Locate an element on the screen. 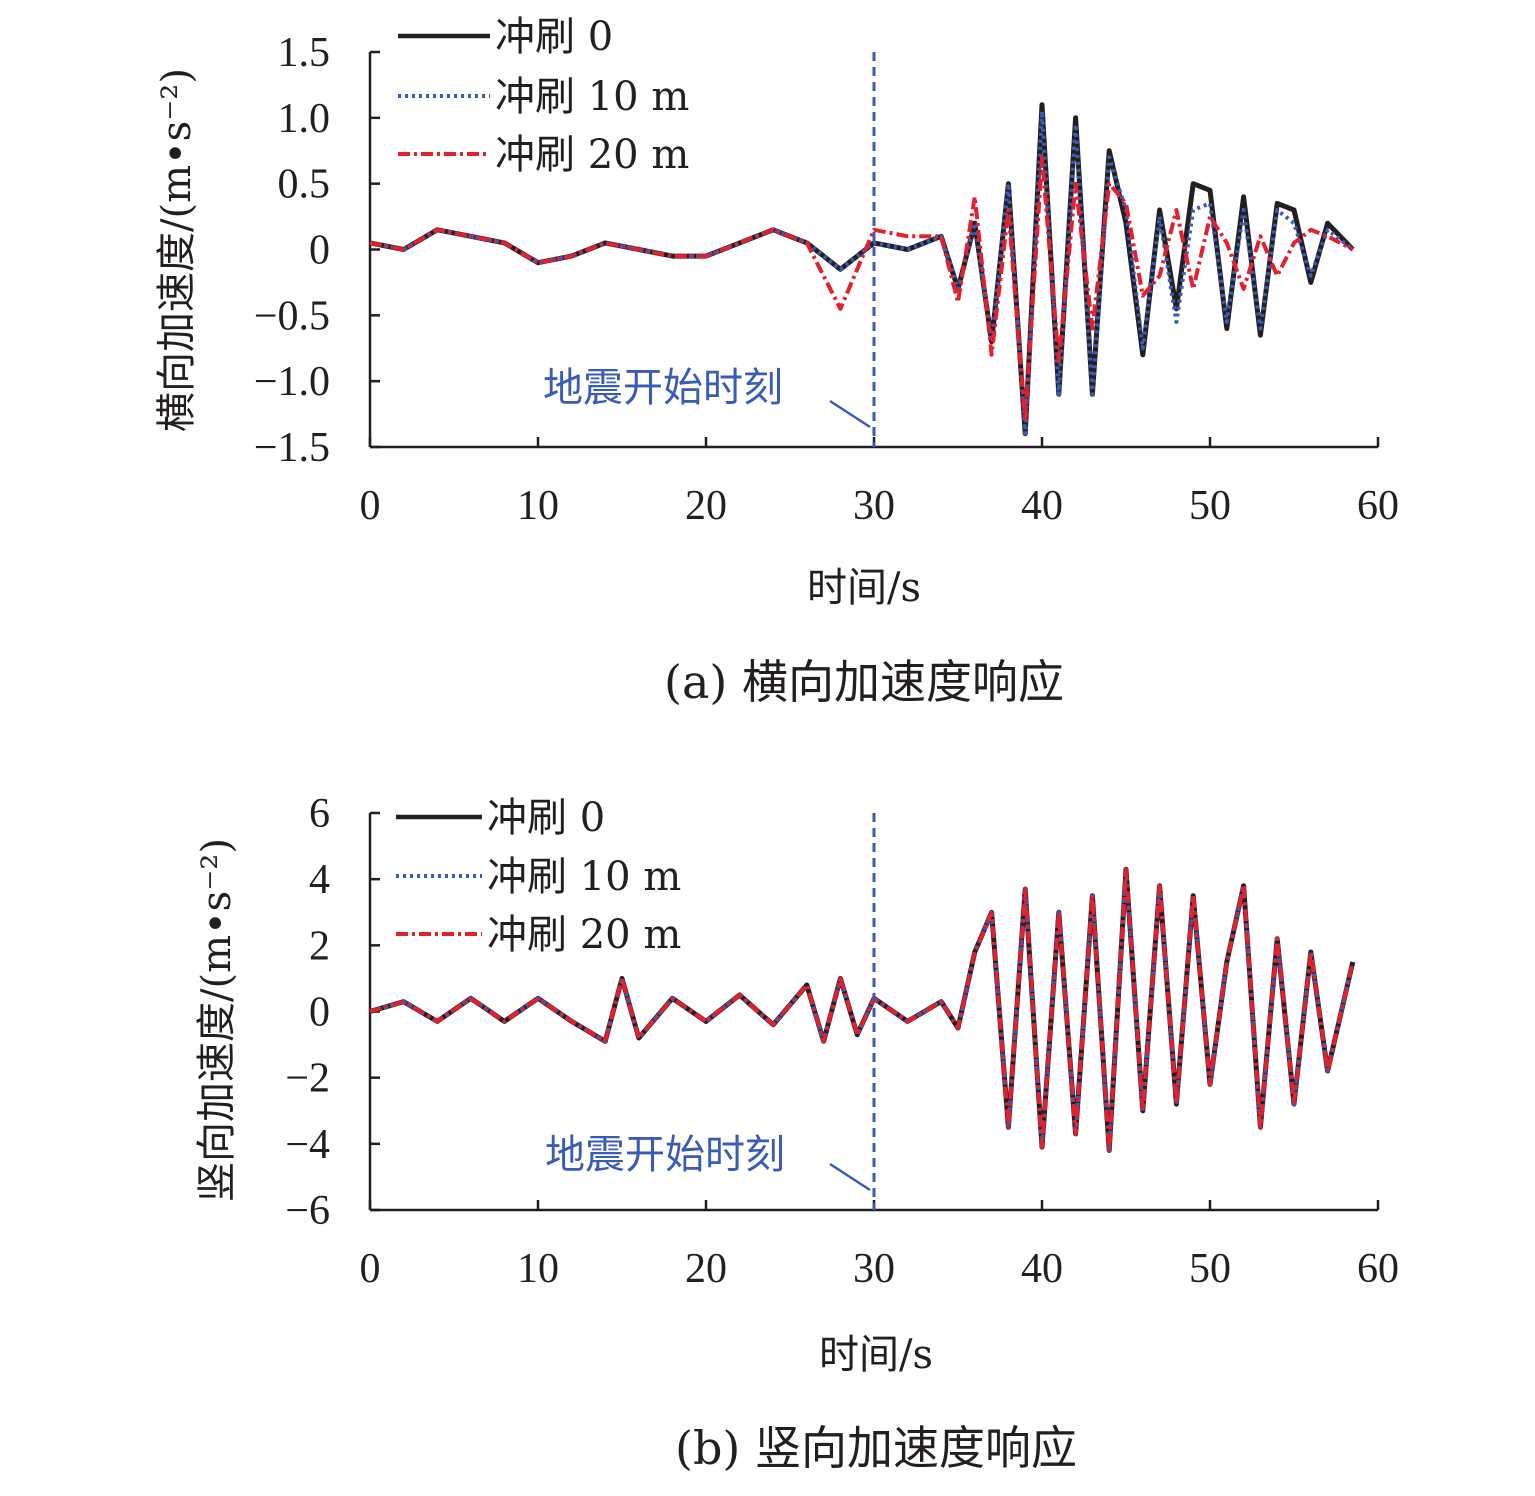  y-tick-label: −1.0 is located at coordinates (292, 382).